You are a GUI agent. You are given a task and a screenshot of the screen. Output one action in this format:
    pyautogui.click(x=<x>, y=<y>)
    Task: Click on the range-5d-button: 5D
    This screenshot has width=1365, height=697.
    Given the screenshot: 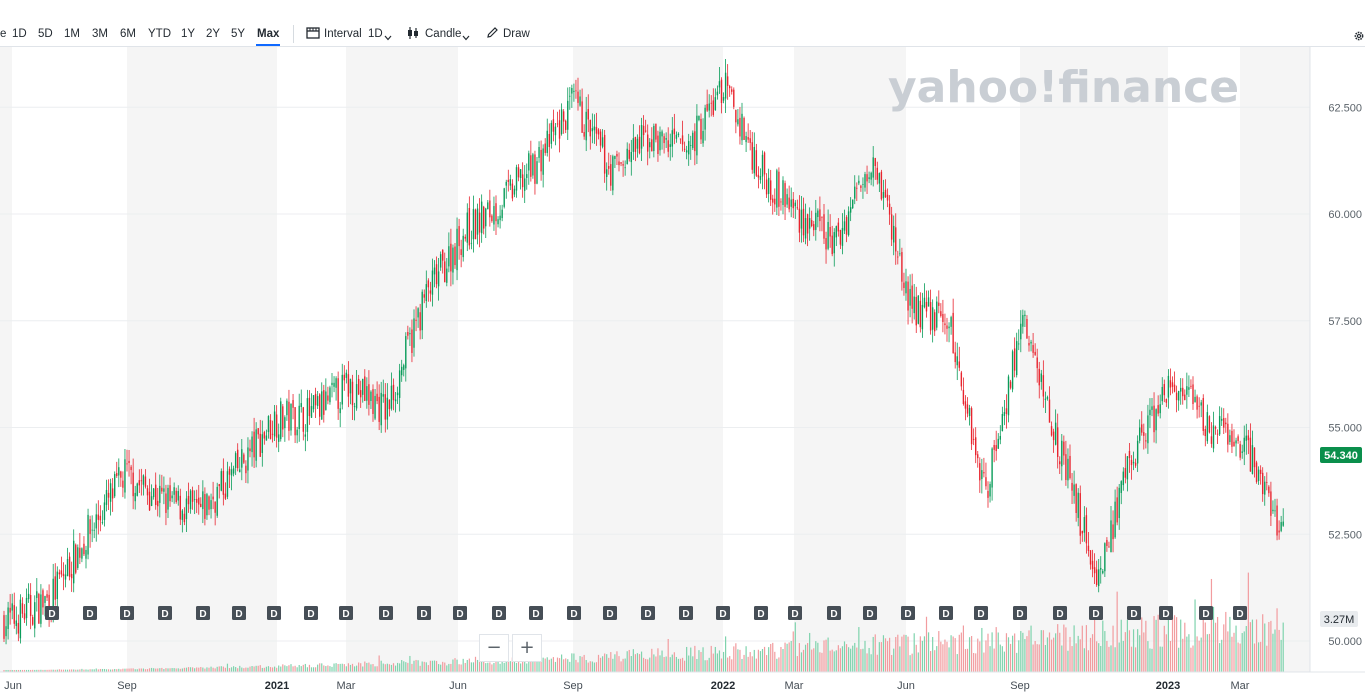 What is the action you would take?
    pyautogui.click(x=45, y=34)
    